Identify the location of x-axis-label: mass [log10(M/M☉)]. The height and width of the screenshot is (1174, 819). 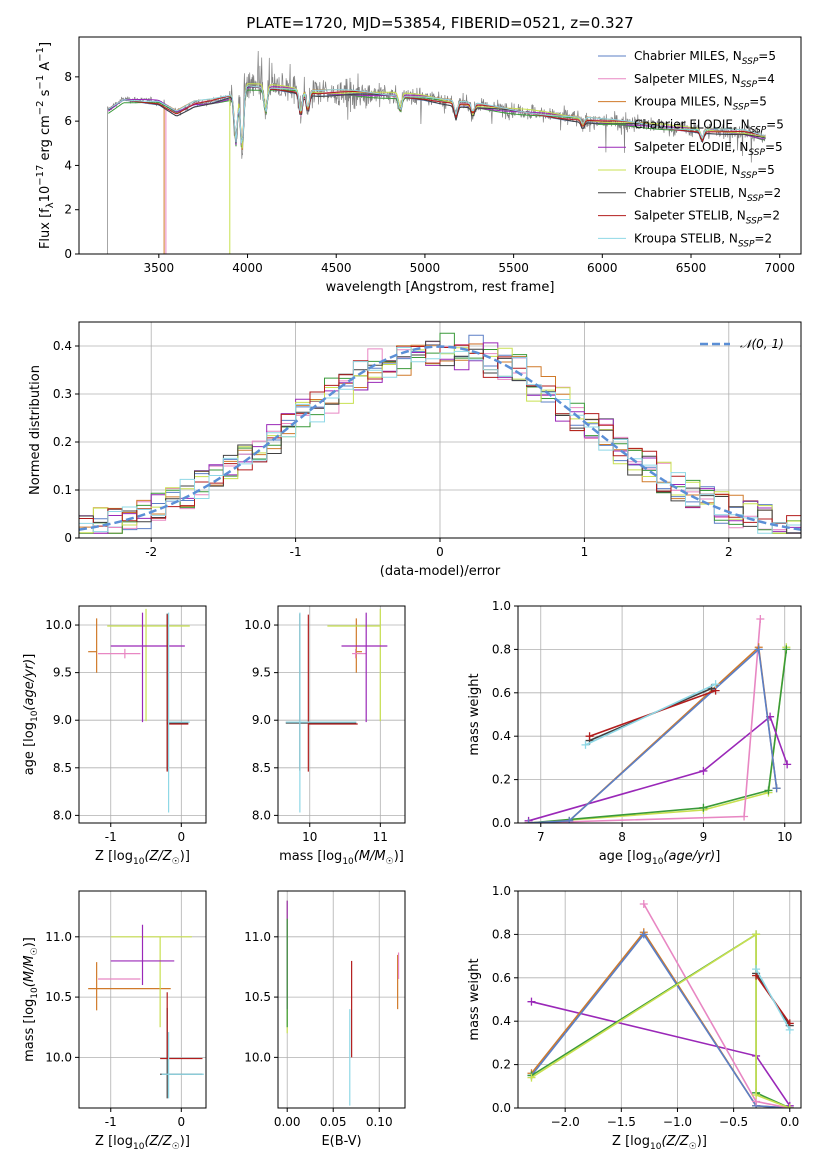
(341, 858).